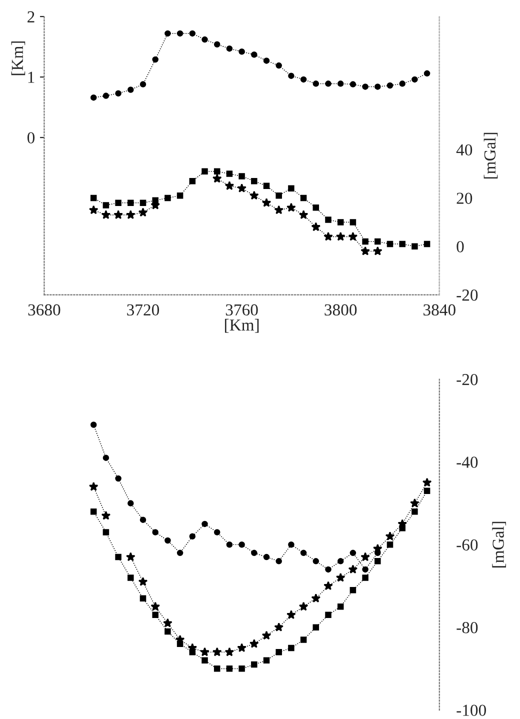 Image resolution: width=520 pixels, height=719 pixels. Describe the element at coordinates (467, 462) in the screenshot. I see `y2-tick-label: -40` at that location.